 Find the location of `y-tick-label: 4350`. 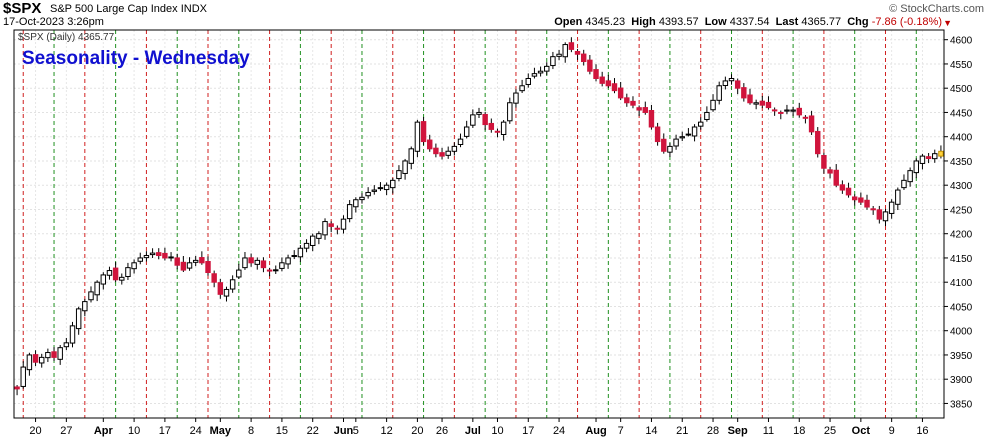

y-tick-label: 4350 is located at coordinates (961, 162).